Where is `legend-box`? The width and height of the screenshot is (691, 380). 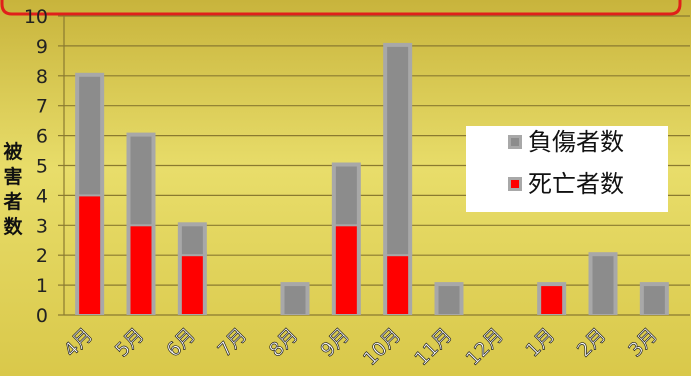 legend-box is located at coordinates (567, 169).